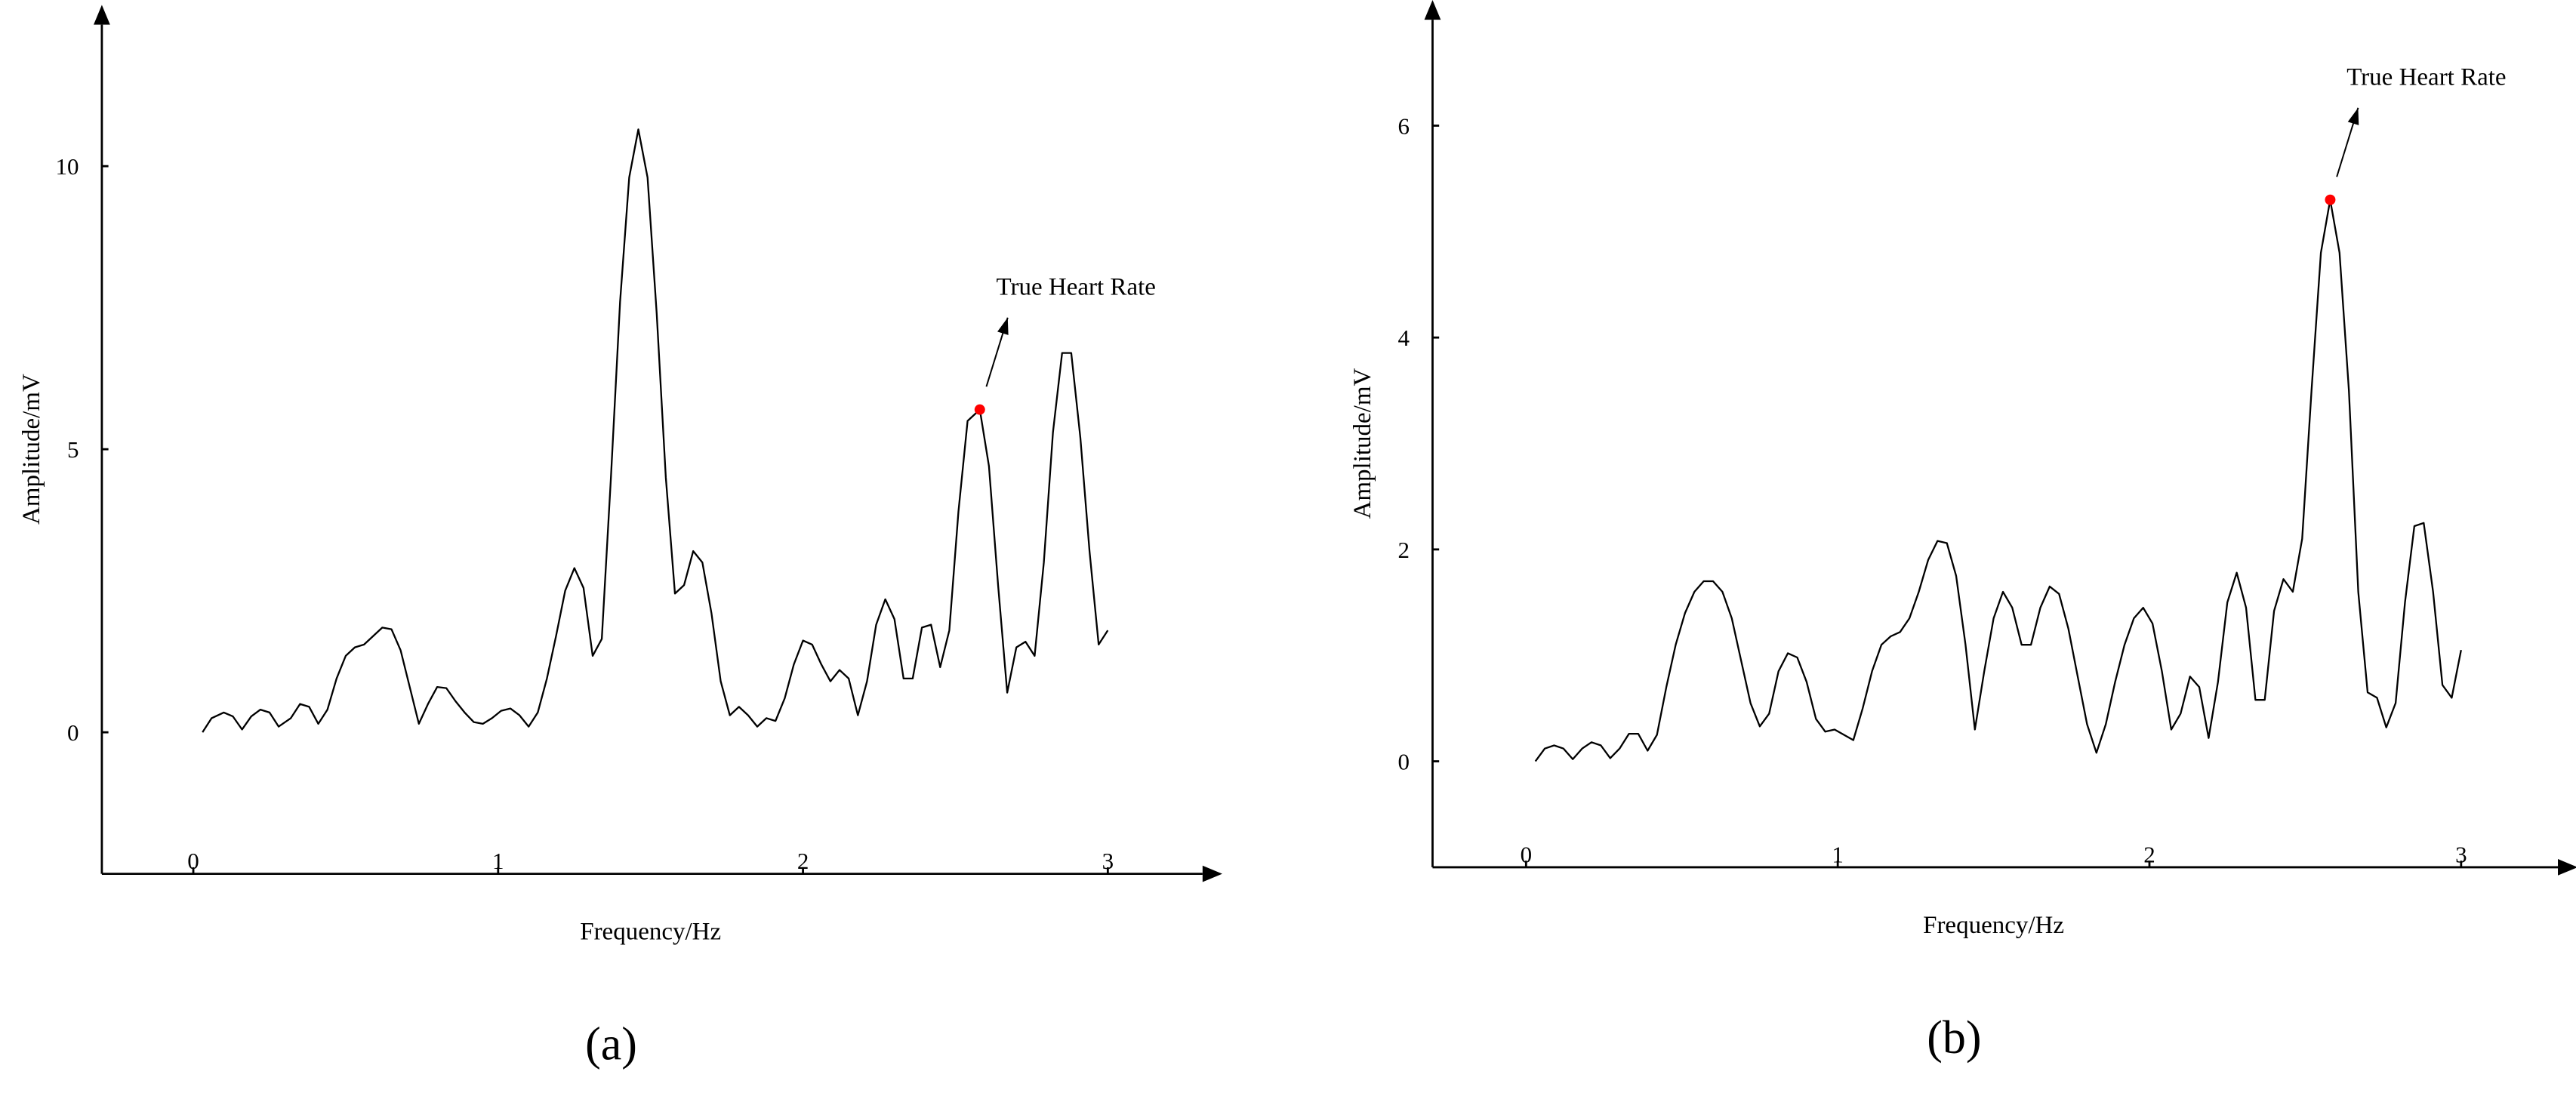 This screenshot has height=1093, width=2576. Describe the element at coordinates (67, 166) in the screenshot. I see `y-tick-label: 10` at that location.